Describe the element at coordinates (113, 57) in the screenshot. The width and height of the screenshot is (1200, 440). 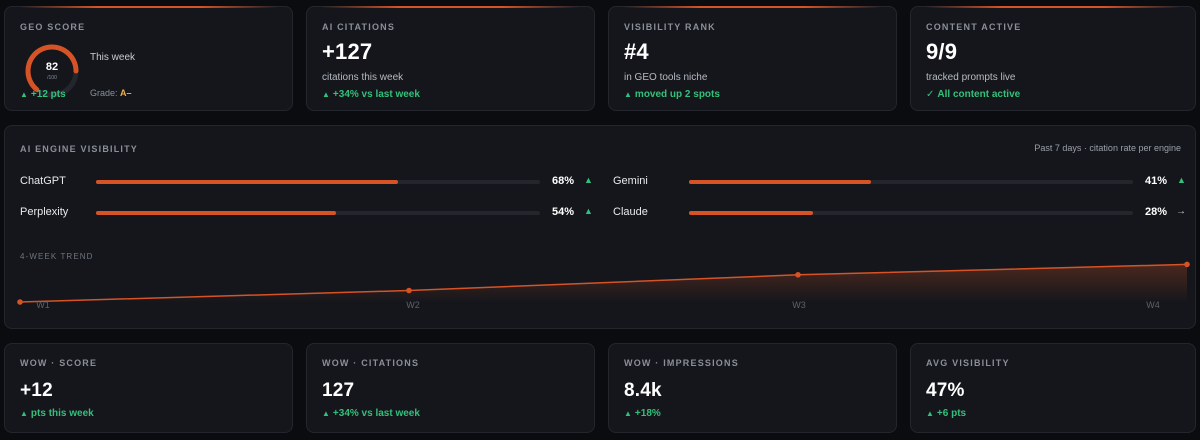
I see `geo-score-period: This week` at that location.